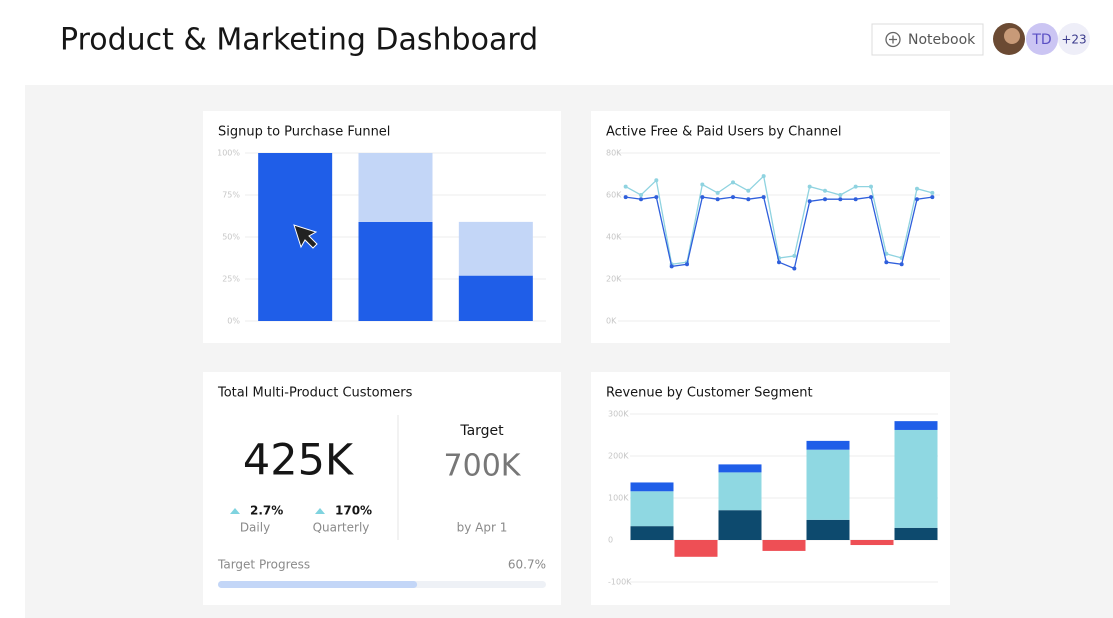  Describe the element at coordinates (263, 565) in the screenshot. I see `progress-title: Target Progress` at that location.